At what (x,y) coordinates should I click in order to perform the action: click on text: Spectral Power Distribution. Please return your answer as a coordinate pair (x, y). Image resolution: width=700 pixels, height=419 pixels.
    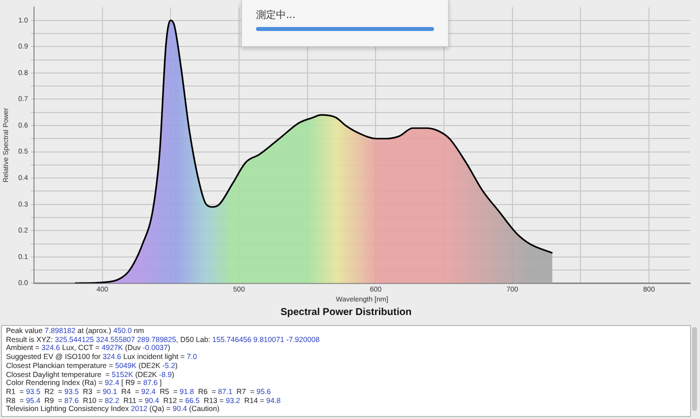
    Looking at the image, I should click on (346, 312).